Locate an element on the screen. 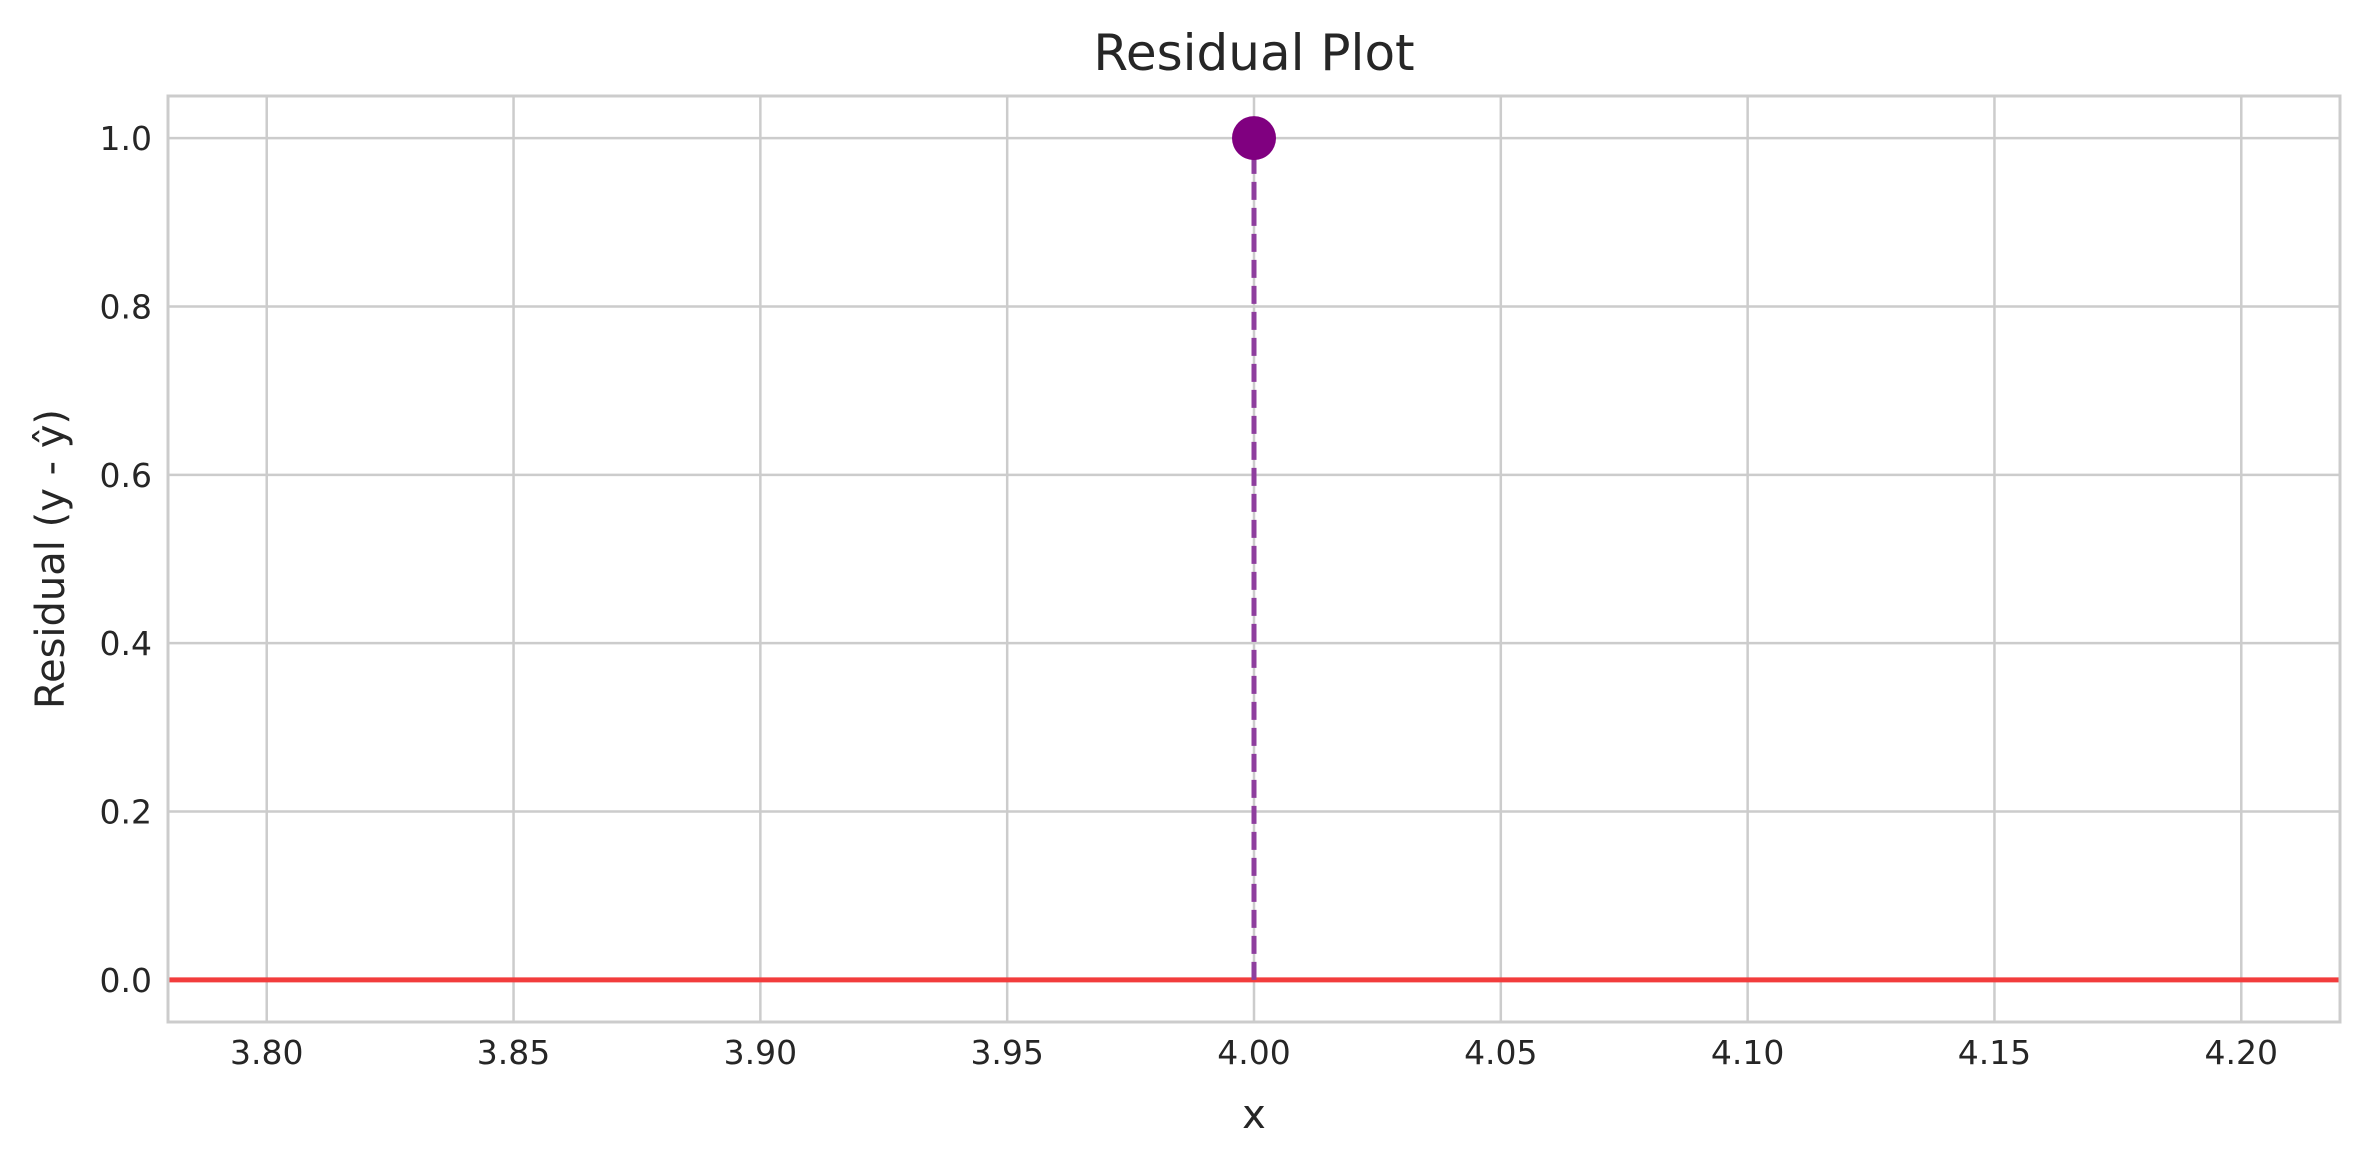 The height and width of the screenshot is (1172, 2371). residual-point is located at coordinates (1254, 138).